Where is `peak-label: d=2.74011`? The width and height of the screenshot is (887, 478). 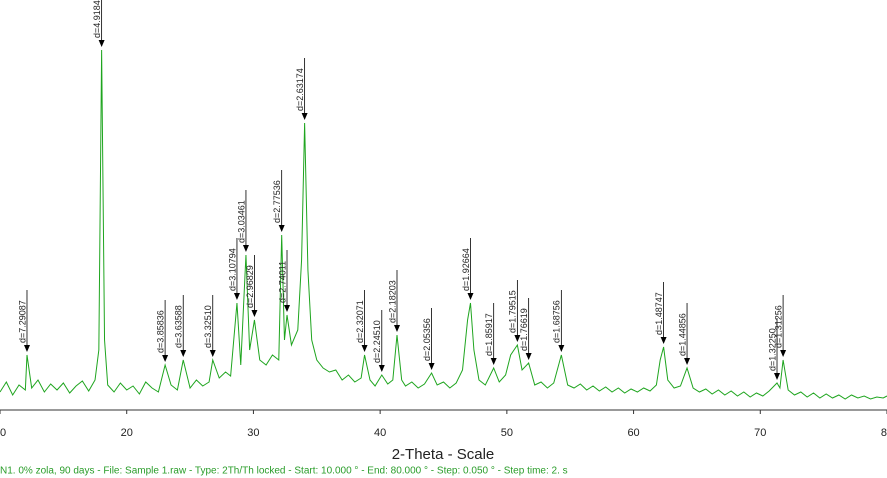 peak-label: d=2.74011 is located at coordinates (282, 282).